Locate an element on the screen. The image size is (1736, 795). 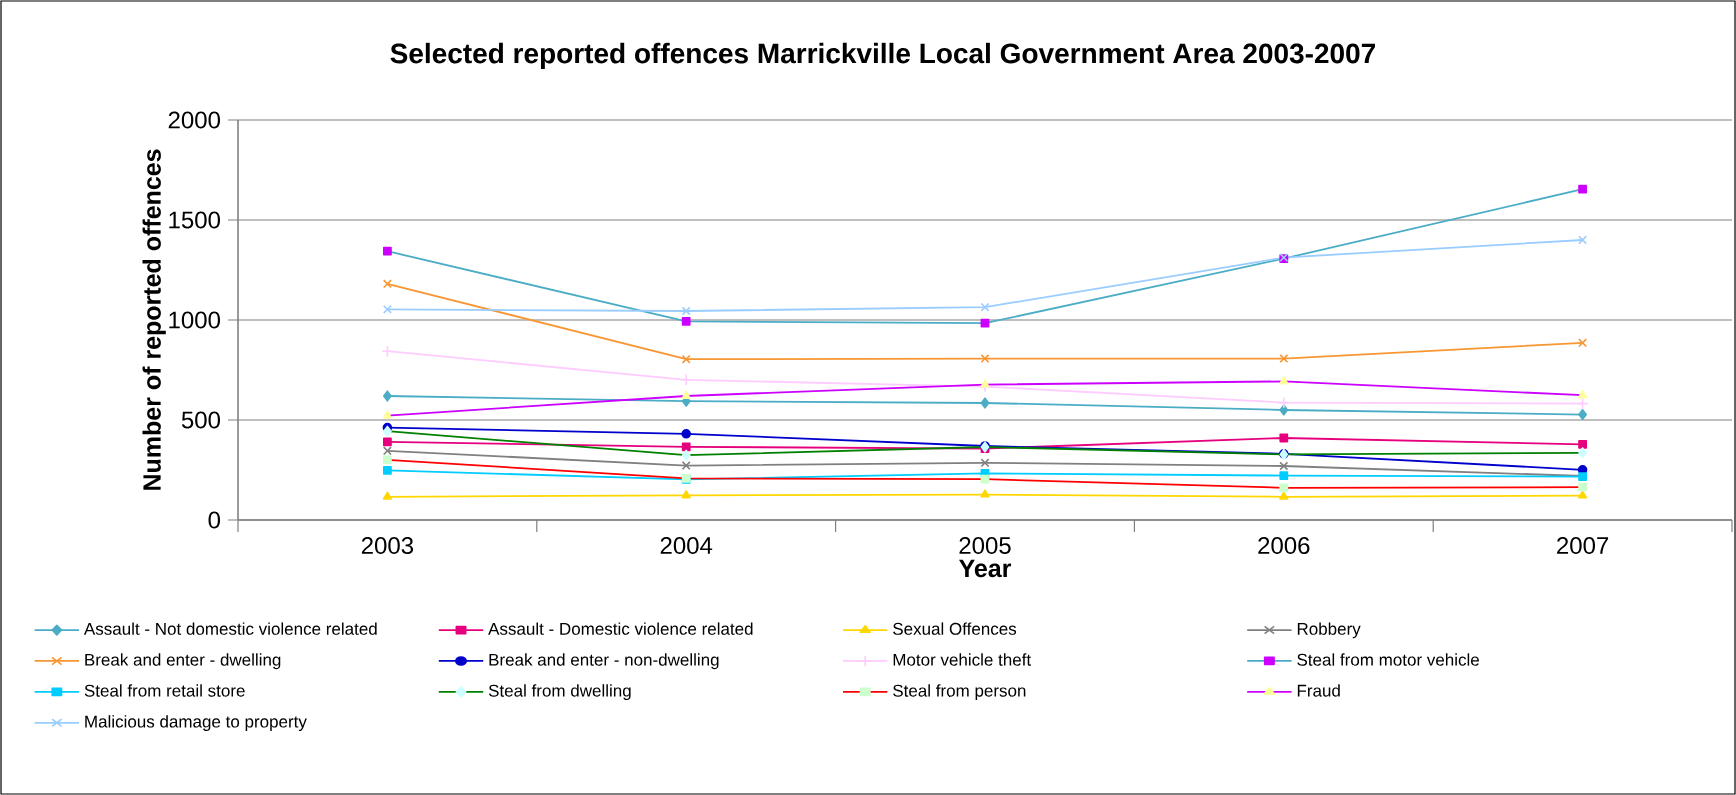
legend-label: Break and enter - non-dwelling is located at coordinates (604, 661).